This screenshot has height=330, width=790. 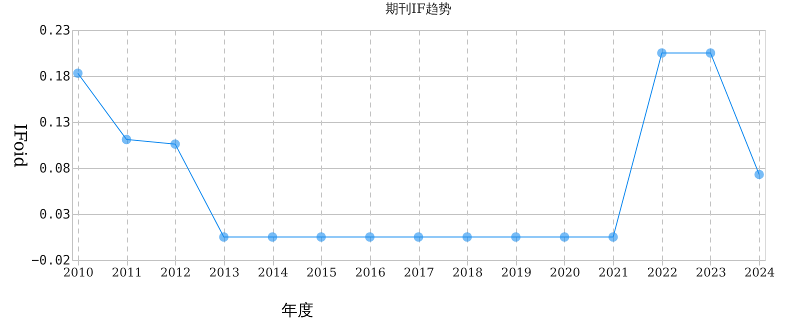 I want to click on x-axis-title: 年度, so click(x=298, y=310).